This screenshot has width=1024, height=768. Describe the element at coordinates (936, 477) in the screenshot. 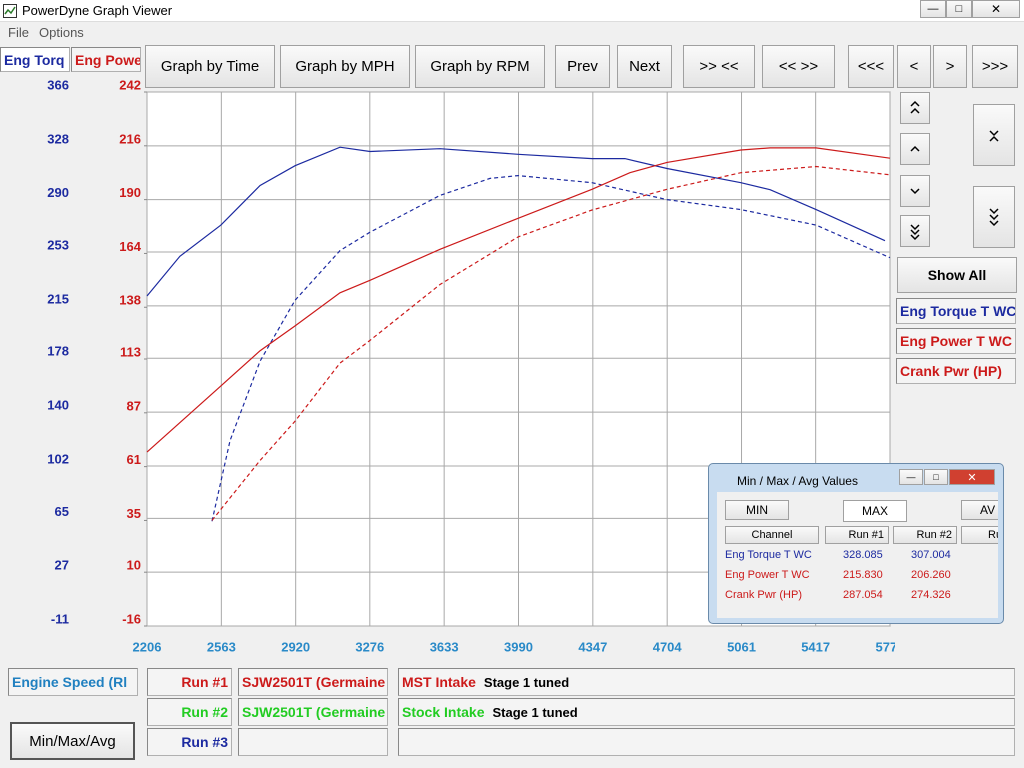

I see `dialog-maximize: □` at that location.